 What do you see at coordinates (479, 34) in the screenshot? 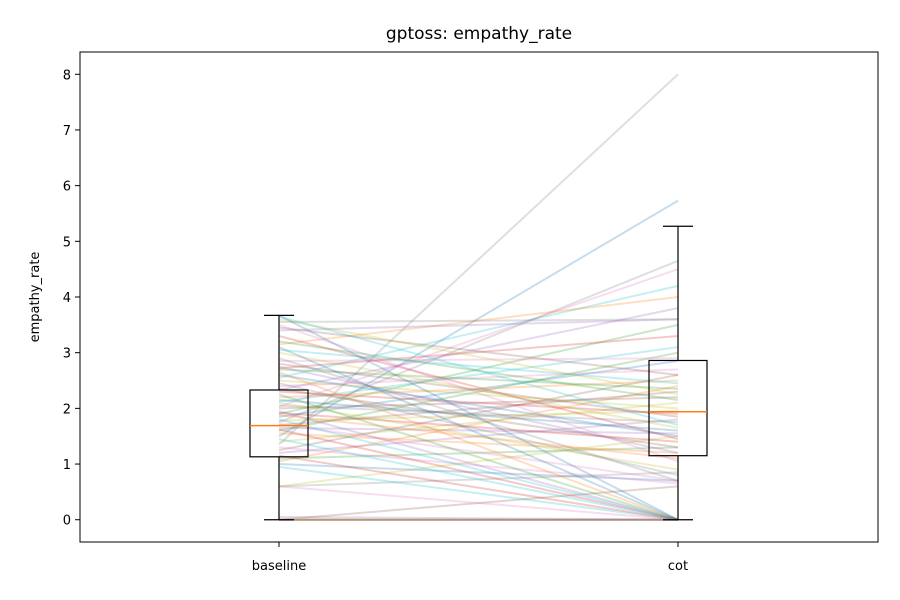
I see `chart-title: gptoss: empathy_rate` at bounding box center [479, 34].